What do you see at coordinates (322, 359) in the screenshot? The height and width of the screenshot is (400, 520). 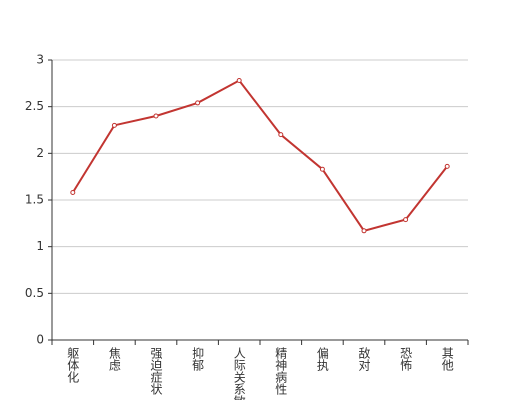 I see `x-tick-label: 偏执` at bounding box center [322, 359].